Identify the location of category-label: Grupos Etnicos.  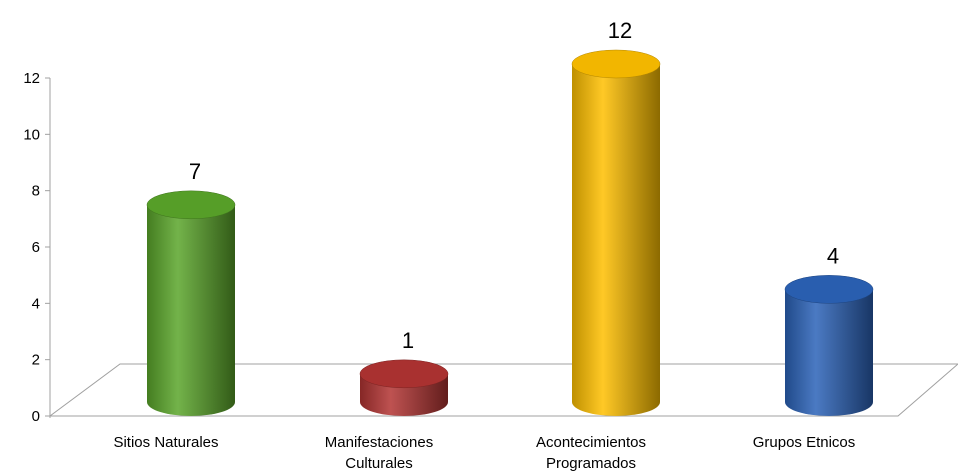
(804, 442).